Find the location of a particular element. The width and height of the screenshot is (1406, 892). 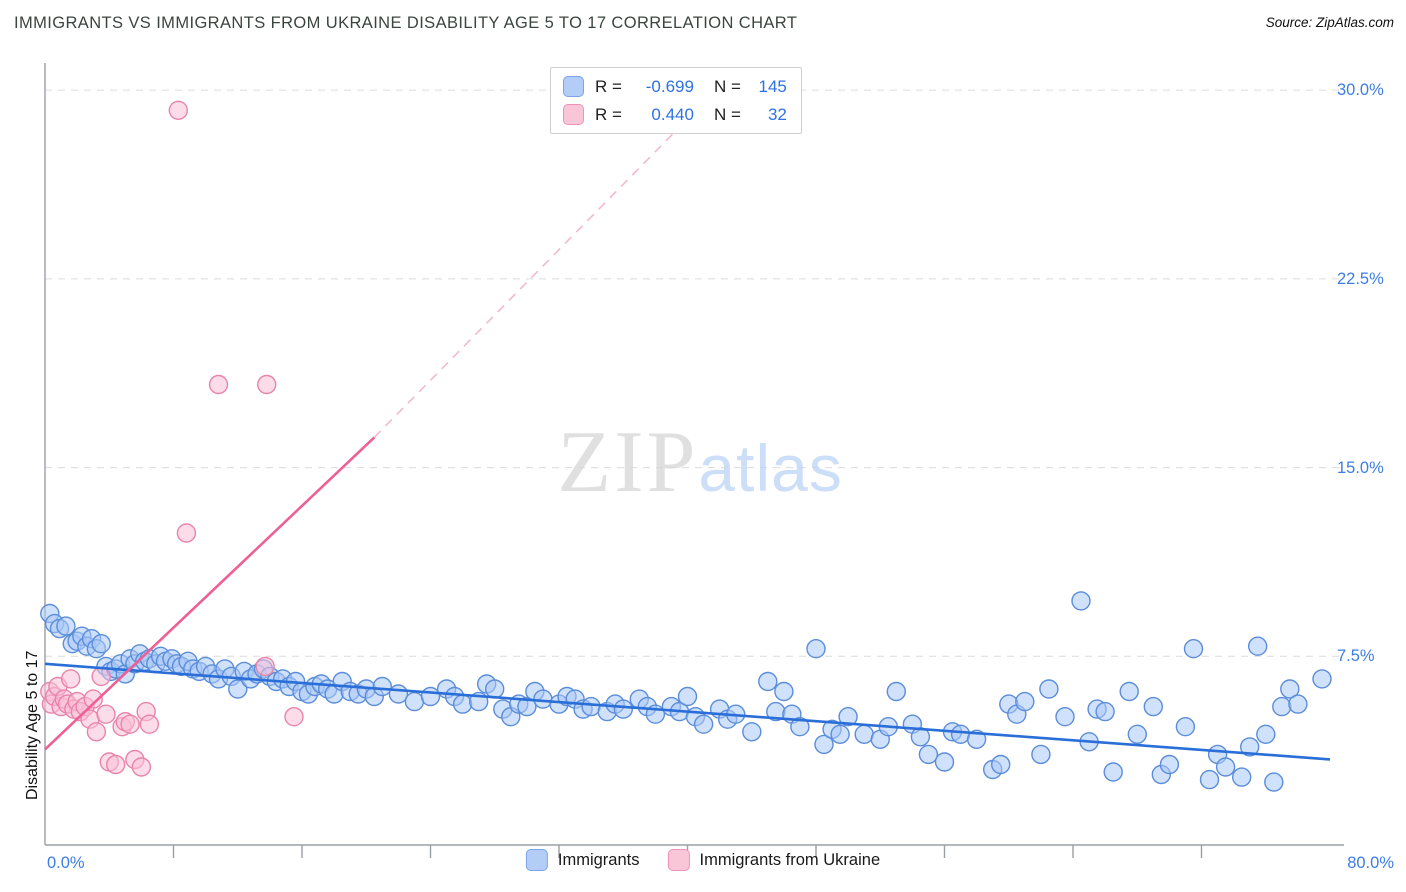

series-legend: Immigrants Immigrants from Ukraine is located at coordinates (702, 860).